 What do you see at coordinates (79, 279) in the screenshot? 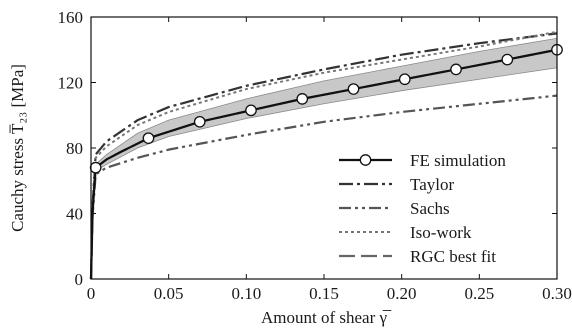
I see `y-tick-label: 0` at bounding box center [79, 279].